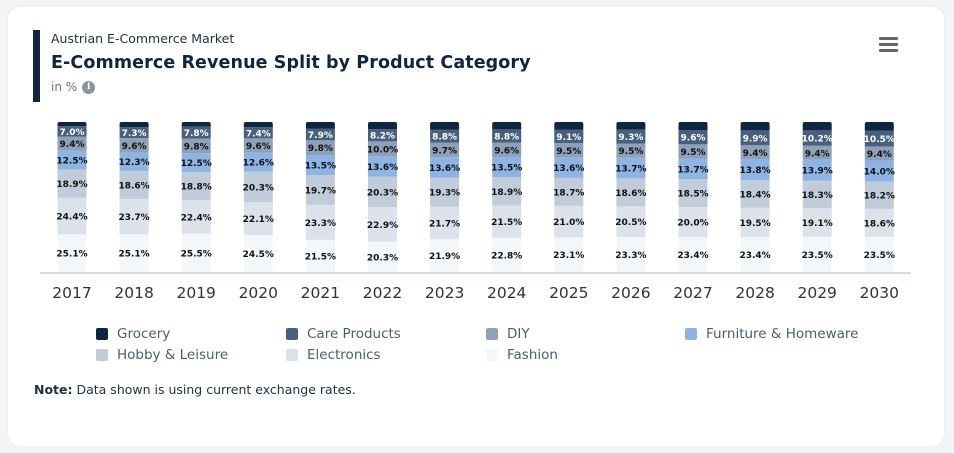  What do you see at coordinates (196, 217) in the screenshot?
I see `bar-segment-electronics-2019` at bounding box center [196, 217].